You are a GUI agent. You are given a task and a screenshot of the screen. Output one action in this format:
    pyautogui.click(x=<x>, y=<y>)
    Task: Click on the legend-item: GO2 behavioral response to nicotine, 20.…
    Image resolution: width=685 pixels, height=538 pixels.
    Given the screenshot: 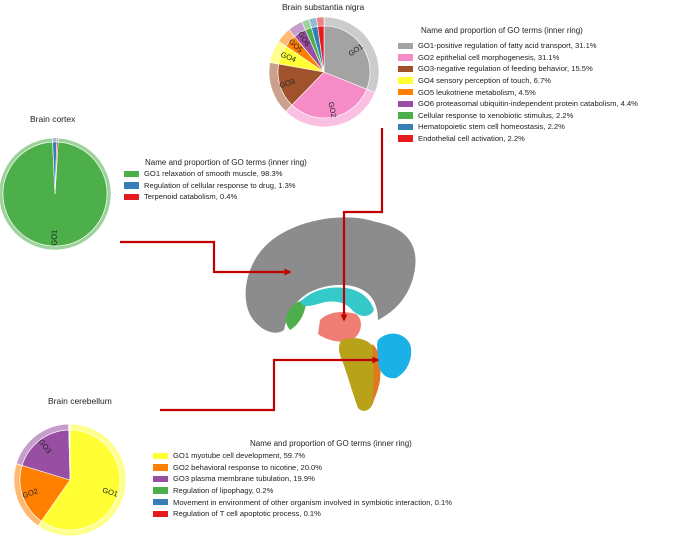 What is the action you would take?
    pyautogui.click(x=302, y=468)
    